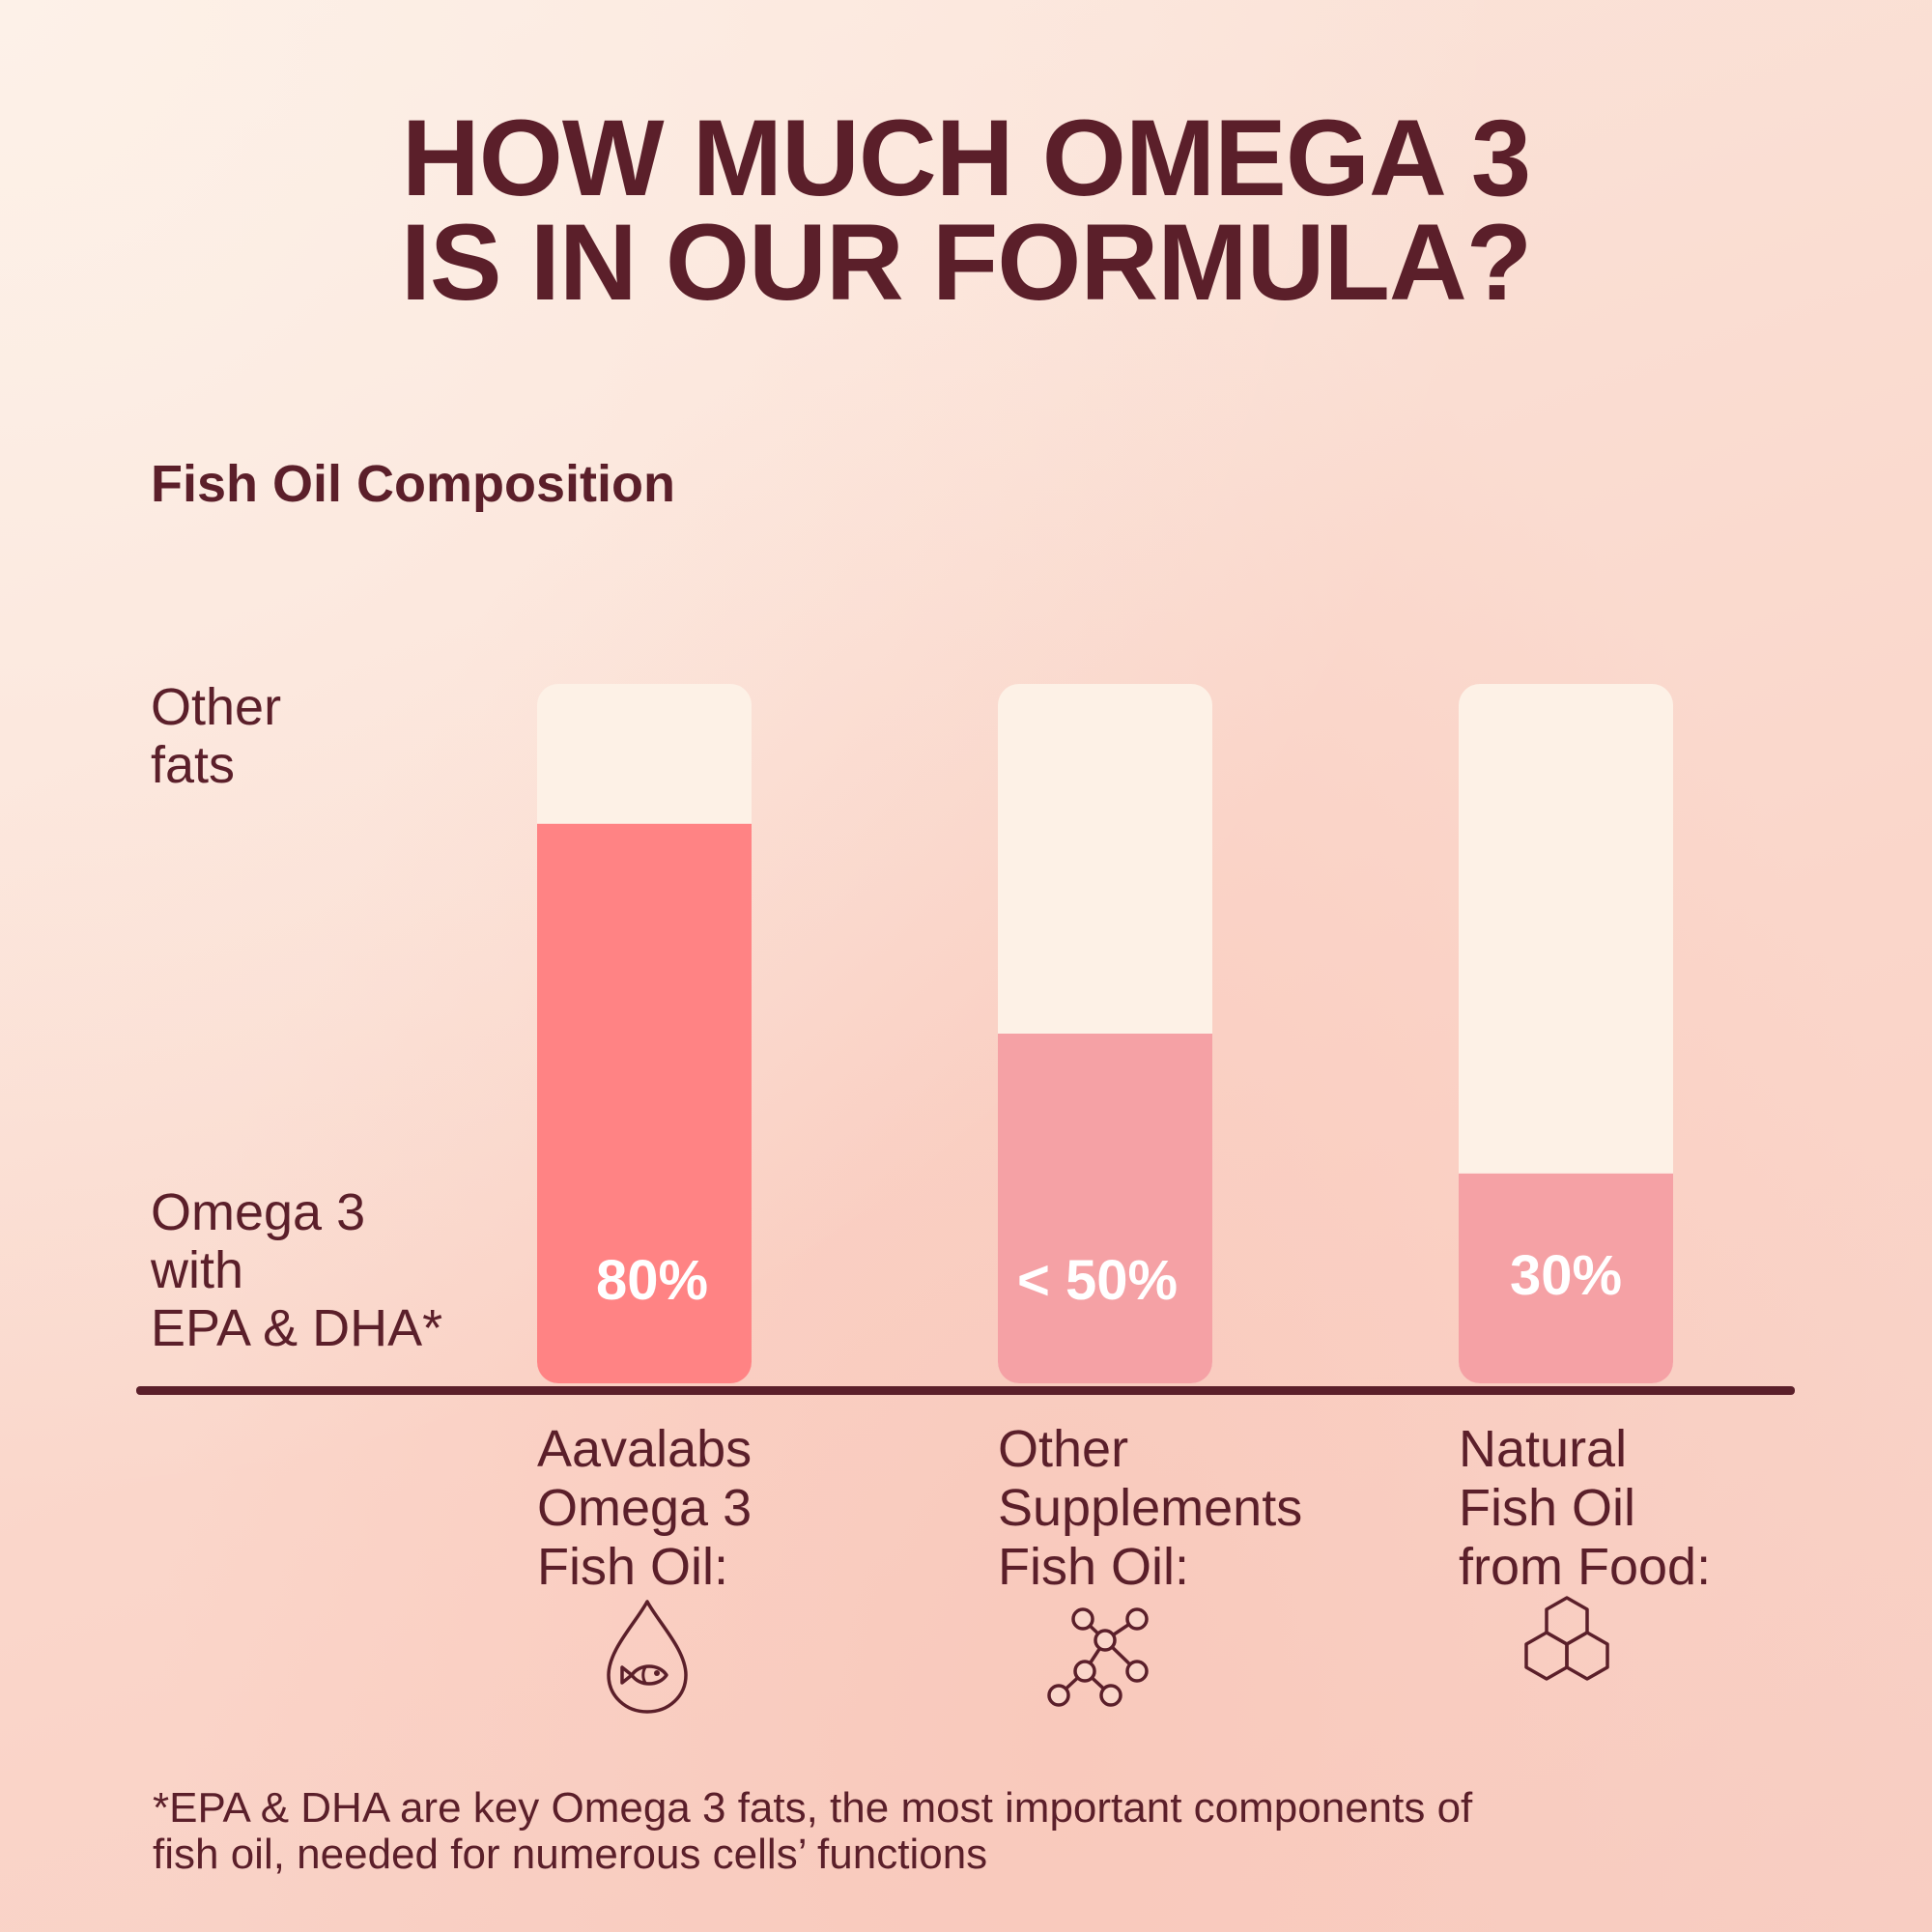  What do you see at coordinates (1094, 1567) in the screenshot?
I see `category-other-supplements-line-3: Fish Oil:` at bounding box center [1094, 1567].